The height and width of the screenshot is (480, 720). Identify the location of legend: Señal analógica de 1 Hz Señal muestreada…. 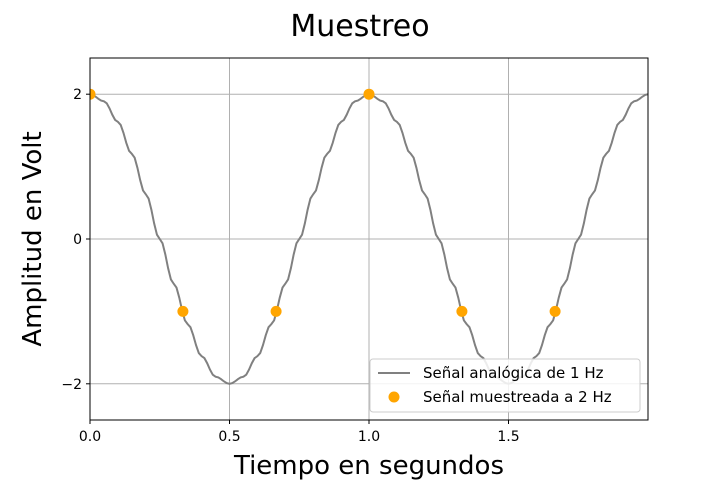
(505, 385).